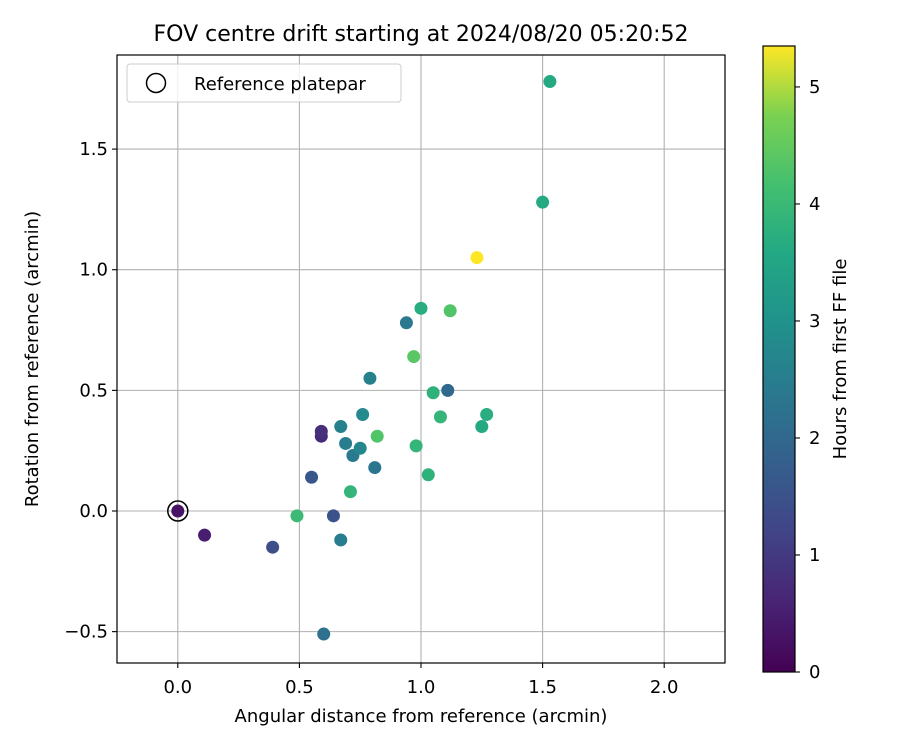 Image resolution: width=900 pixels, height=750 pixels. Describe the element at coordinates (807, 380) in the screenshot. I see `colorbar-ticks: 0 1 2 3 4 5` at that location.